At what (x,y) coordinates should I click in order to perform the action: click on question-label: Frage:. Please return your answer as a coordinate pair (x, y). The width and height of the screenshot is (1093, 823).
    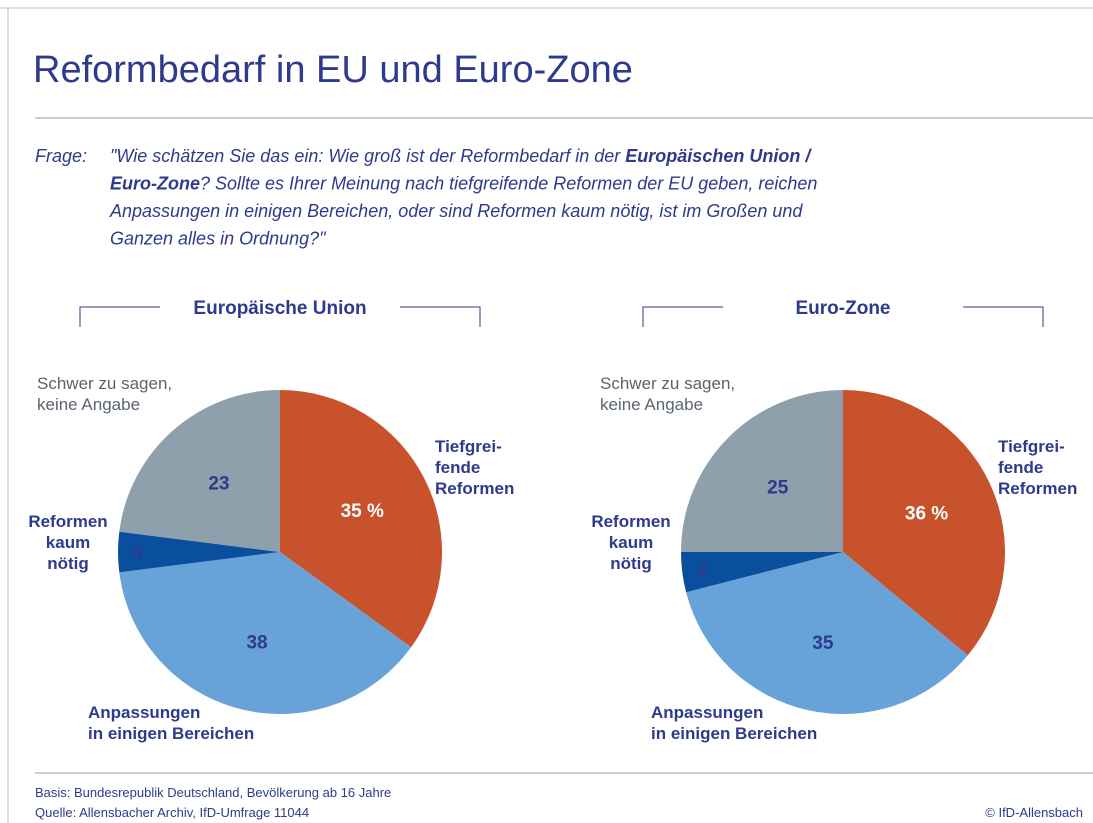
    Looking at the image, I should click on (61, 156).